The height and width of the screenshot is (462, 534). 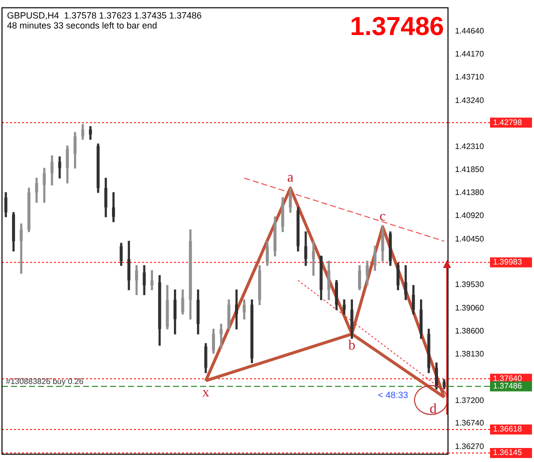 What do you see at coordinates (469, 193) in the screenshot?
I see `y-tick-label: 1.41380` at bounding box center [469, 193].